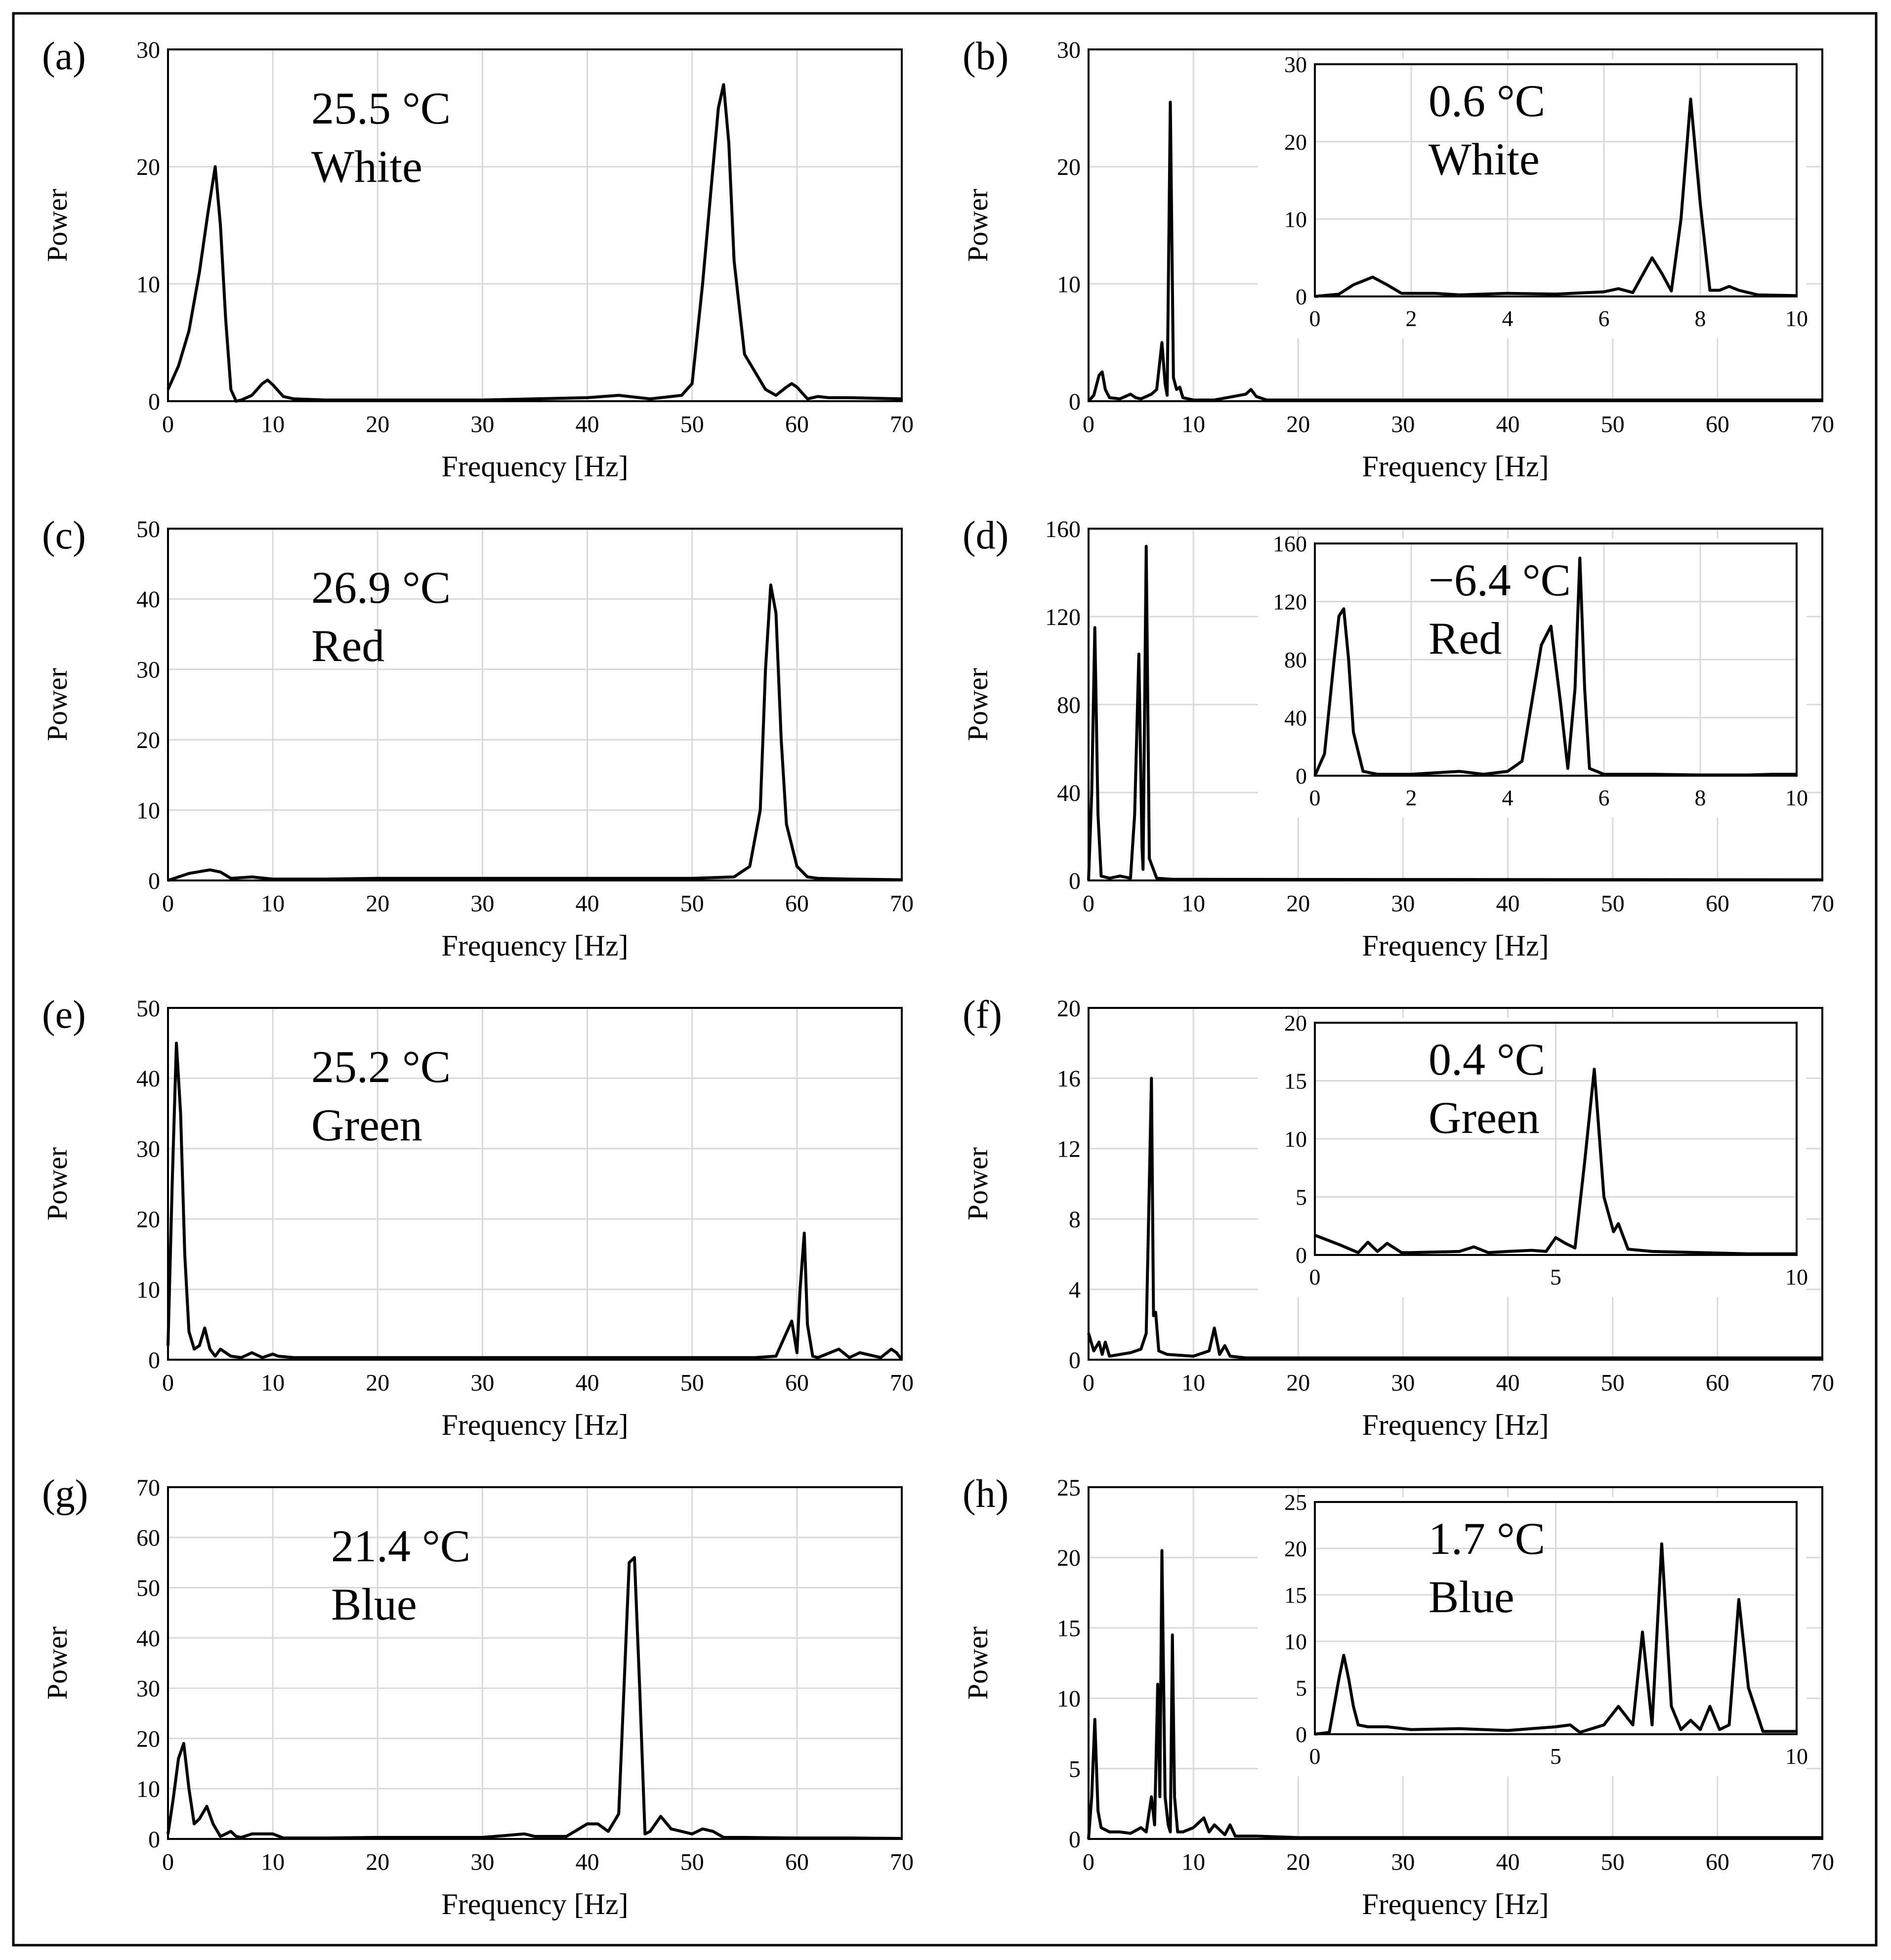 Image resolution: width=1891 pixels, height=1960 pixels. What do you see at coordinates (1069, 705) in the screenshot?
I see `y-tick-label: 80` at bounding box center [1069, 705].